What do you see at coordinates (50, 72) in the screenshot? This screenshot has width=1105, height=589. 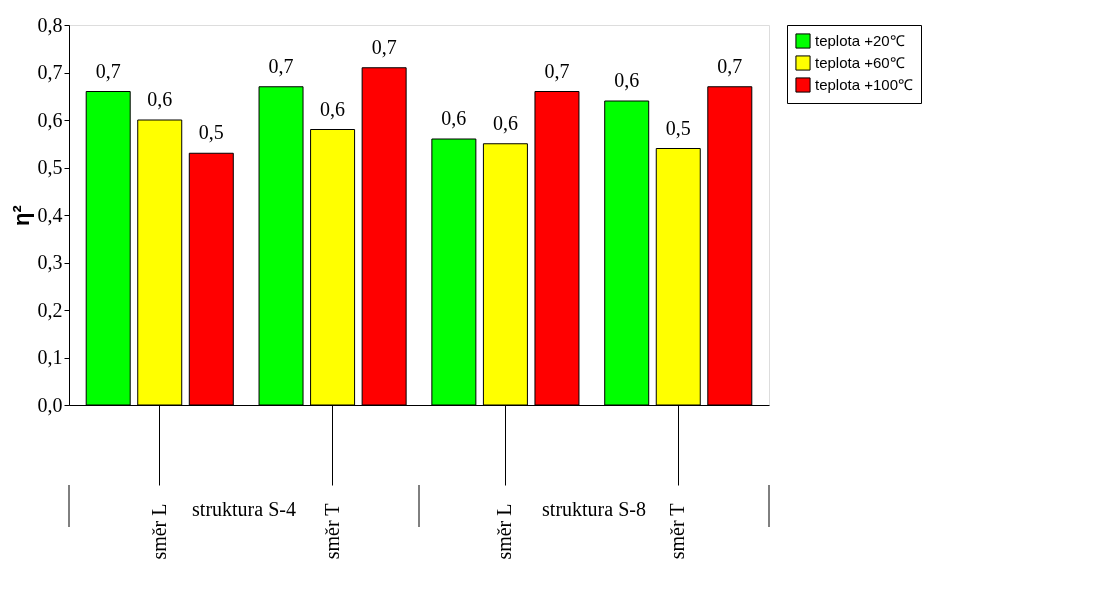 I see `y-tick-label: 0,7` at bounding box center [50, 72].